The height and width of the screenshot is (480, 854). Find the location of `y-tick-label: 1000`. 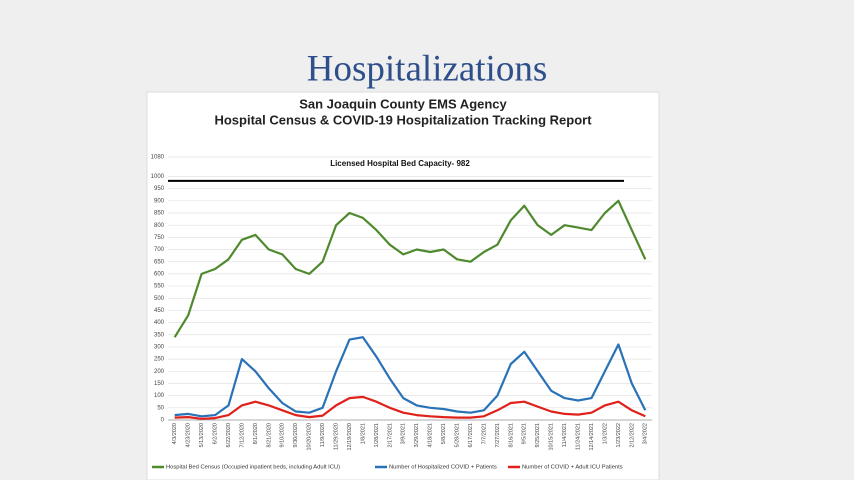

y-tick-label: 1000 is located at coordinates (158, 177).